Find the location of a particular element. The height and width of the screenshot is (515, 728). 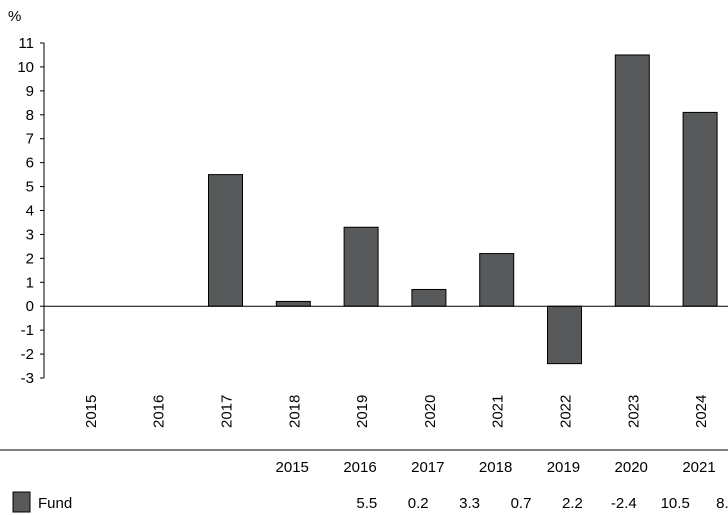

y-tick-label: 10 is located at coordinates (25, 67).